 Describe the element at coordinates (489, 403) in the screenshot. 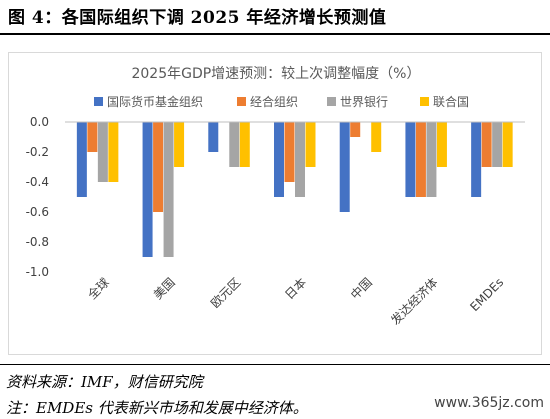

I see `watermark: www.365jz.com` at that location.